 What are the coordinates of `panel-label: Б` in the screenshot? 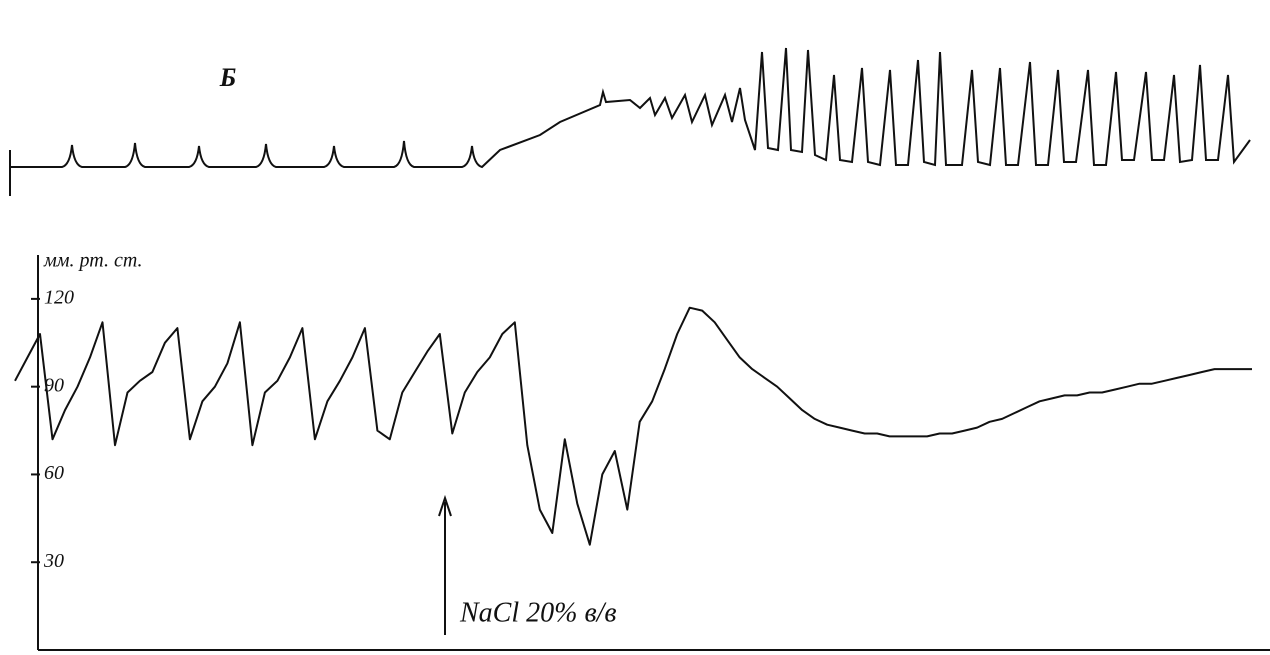 It's located at (228, 77).